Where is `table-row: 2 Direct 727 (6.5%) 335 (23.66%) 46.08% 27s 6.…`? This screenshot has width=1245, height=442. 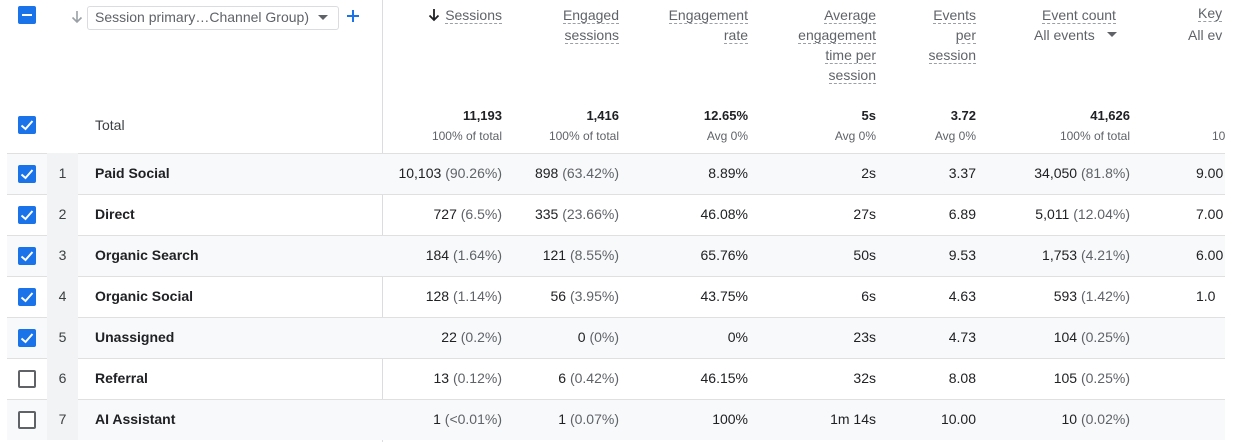
table-row: 2 Direct 727 (6.5%) 335 (23.66%) 46.08% 27s 6.… is located at coordinates (622, 214).